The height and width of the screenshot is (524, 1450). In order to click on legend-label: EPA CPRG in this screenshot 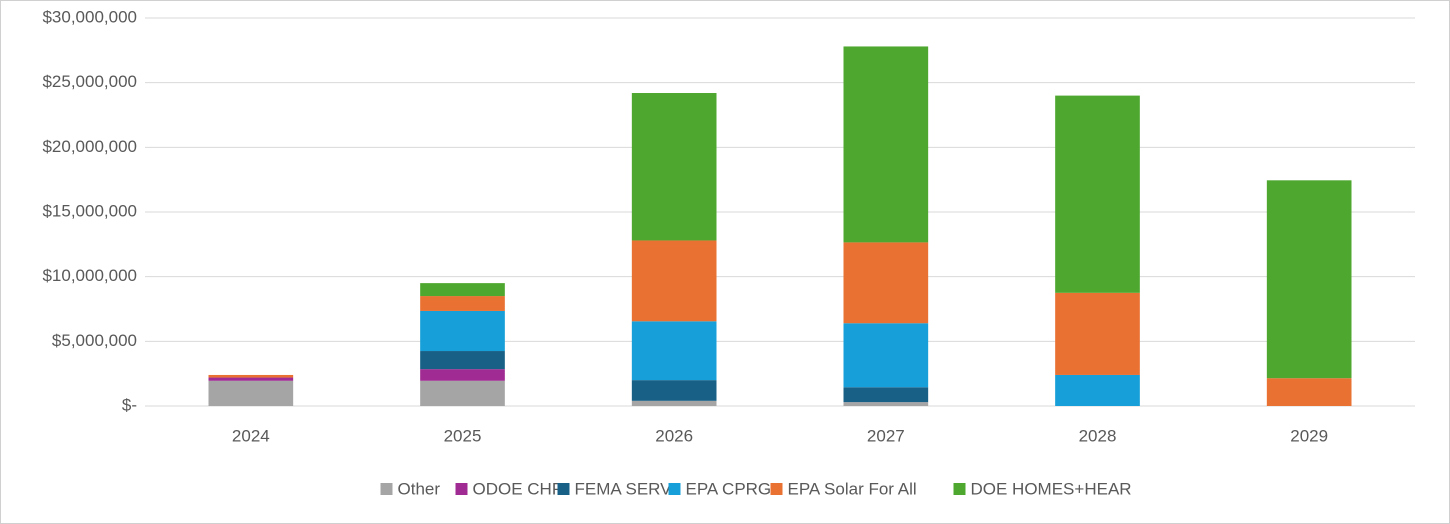, I will do `click(729, 488)`.